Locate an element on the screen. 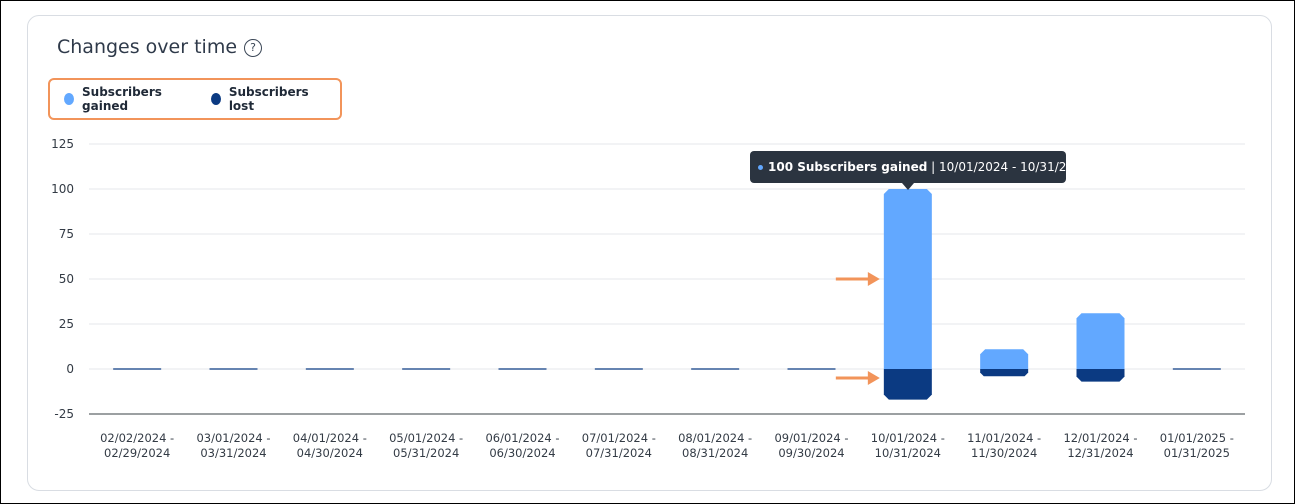 The image size is (1295, 504). tooltip-pointer is located at coordinates (908, 186).